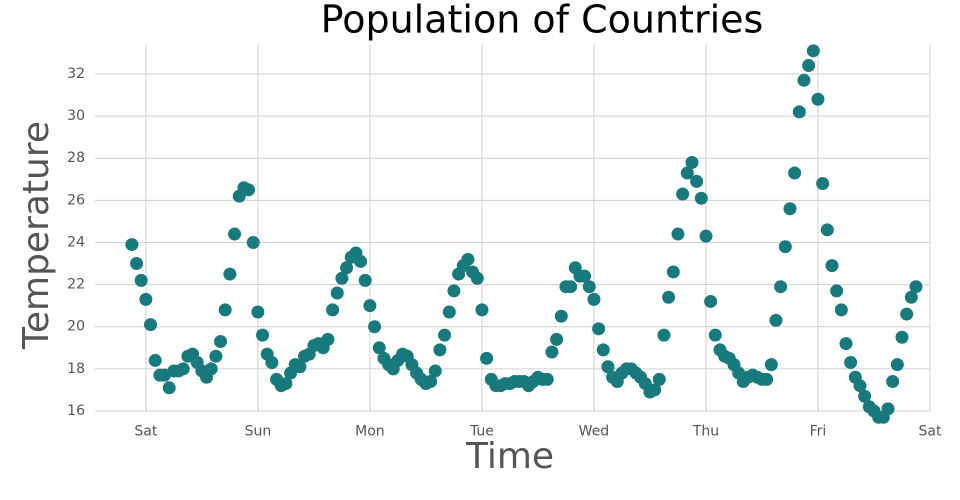 This screenshot has width=960, height=500. I want to click on x-axis-label: Time, so click(509, 456).